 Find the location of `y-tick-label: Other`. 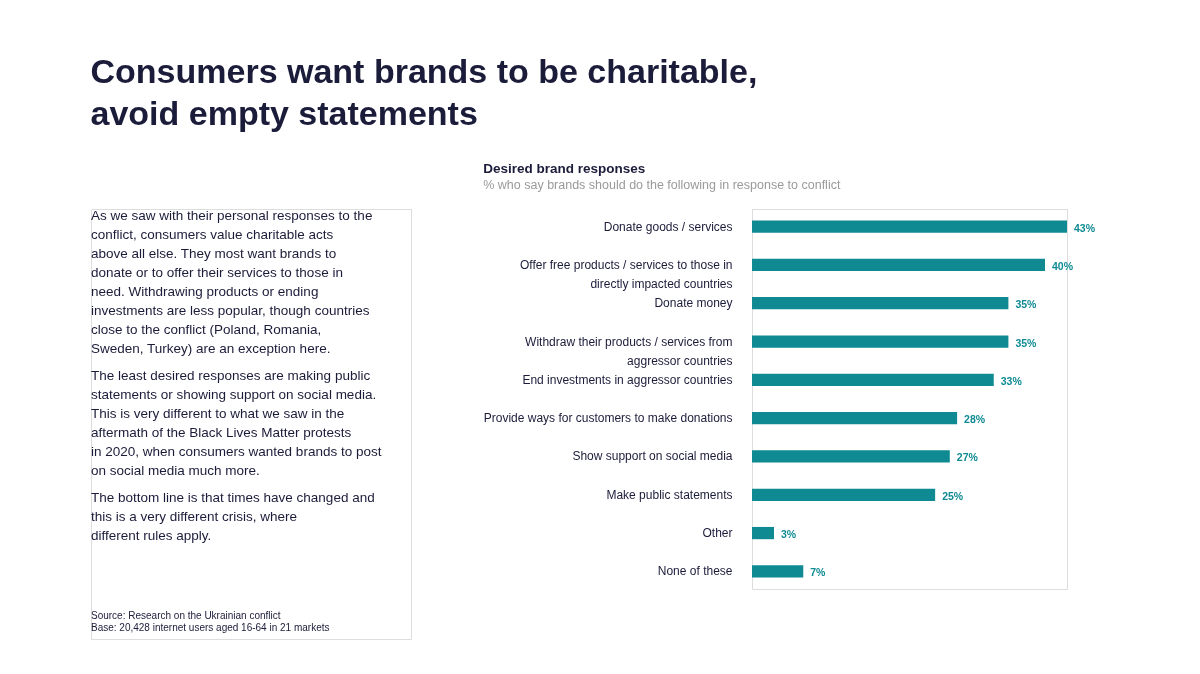

y-tick-label: Other is located at coordinates (717, 533).